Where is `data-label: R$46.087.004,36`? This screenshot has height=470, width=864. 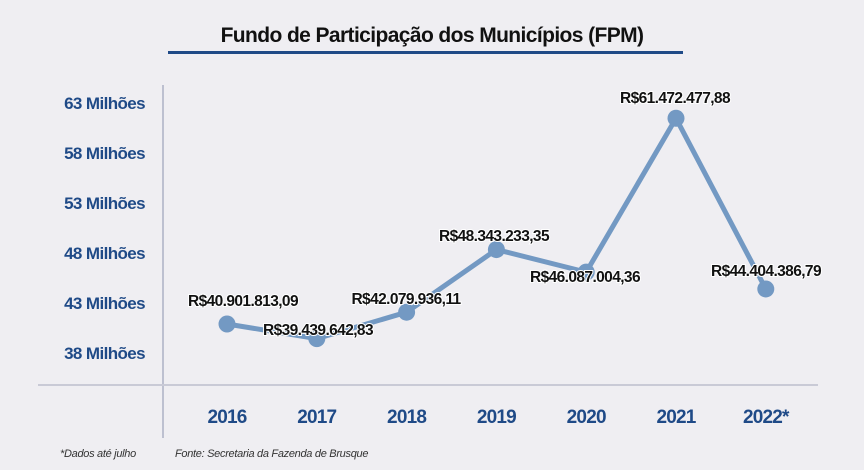
data-label: R$46.087.004,36 is located at coordinates (585, 277).